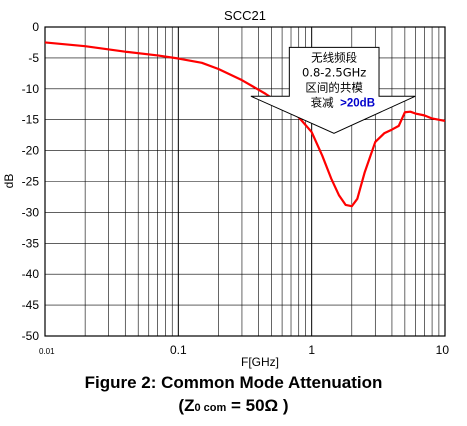 This screenshot has width=467, height=426. What do you see at coordinates (9, 181) in the screenshot?
I see `y-axis-label: dB` at bounding box center [9, 181].